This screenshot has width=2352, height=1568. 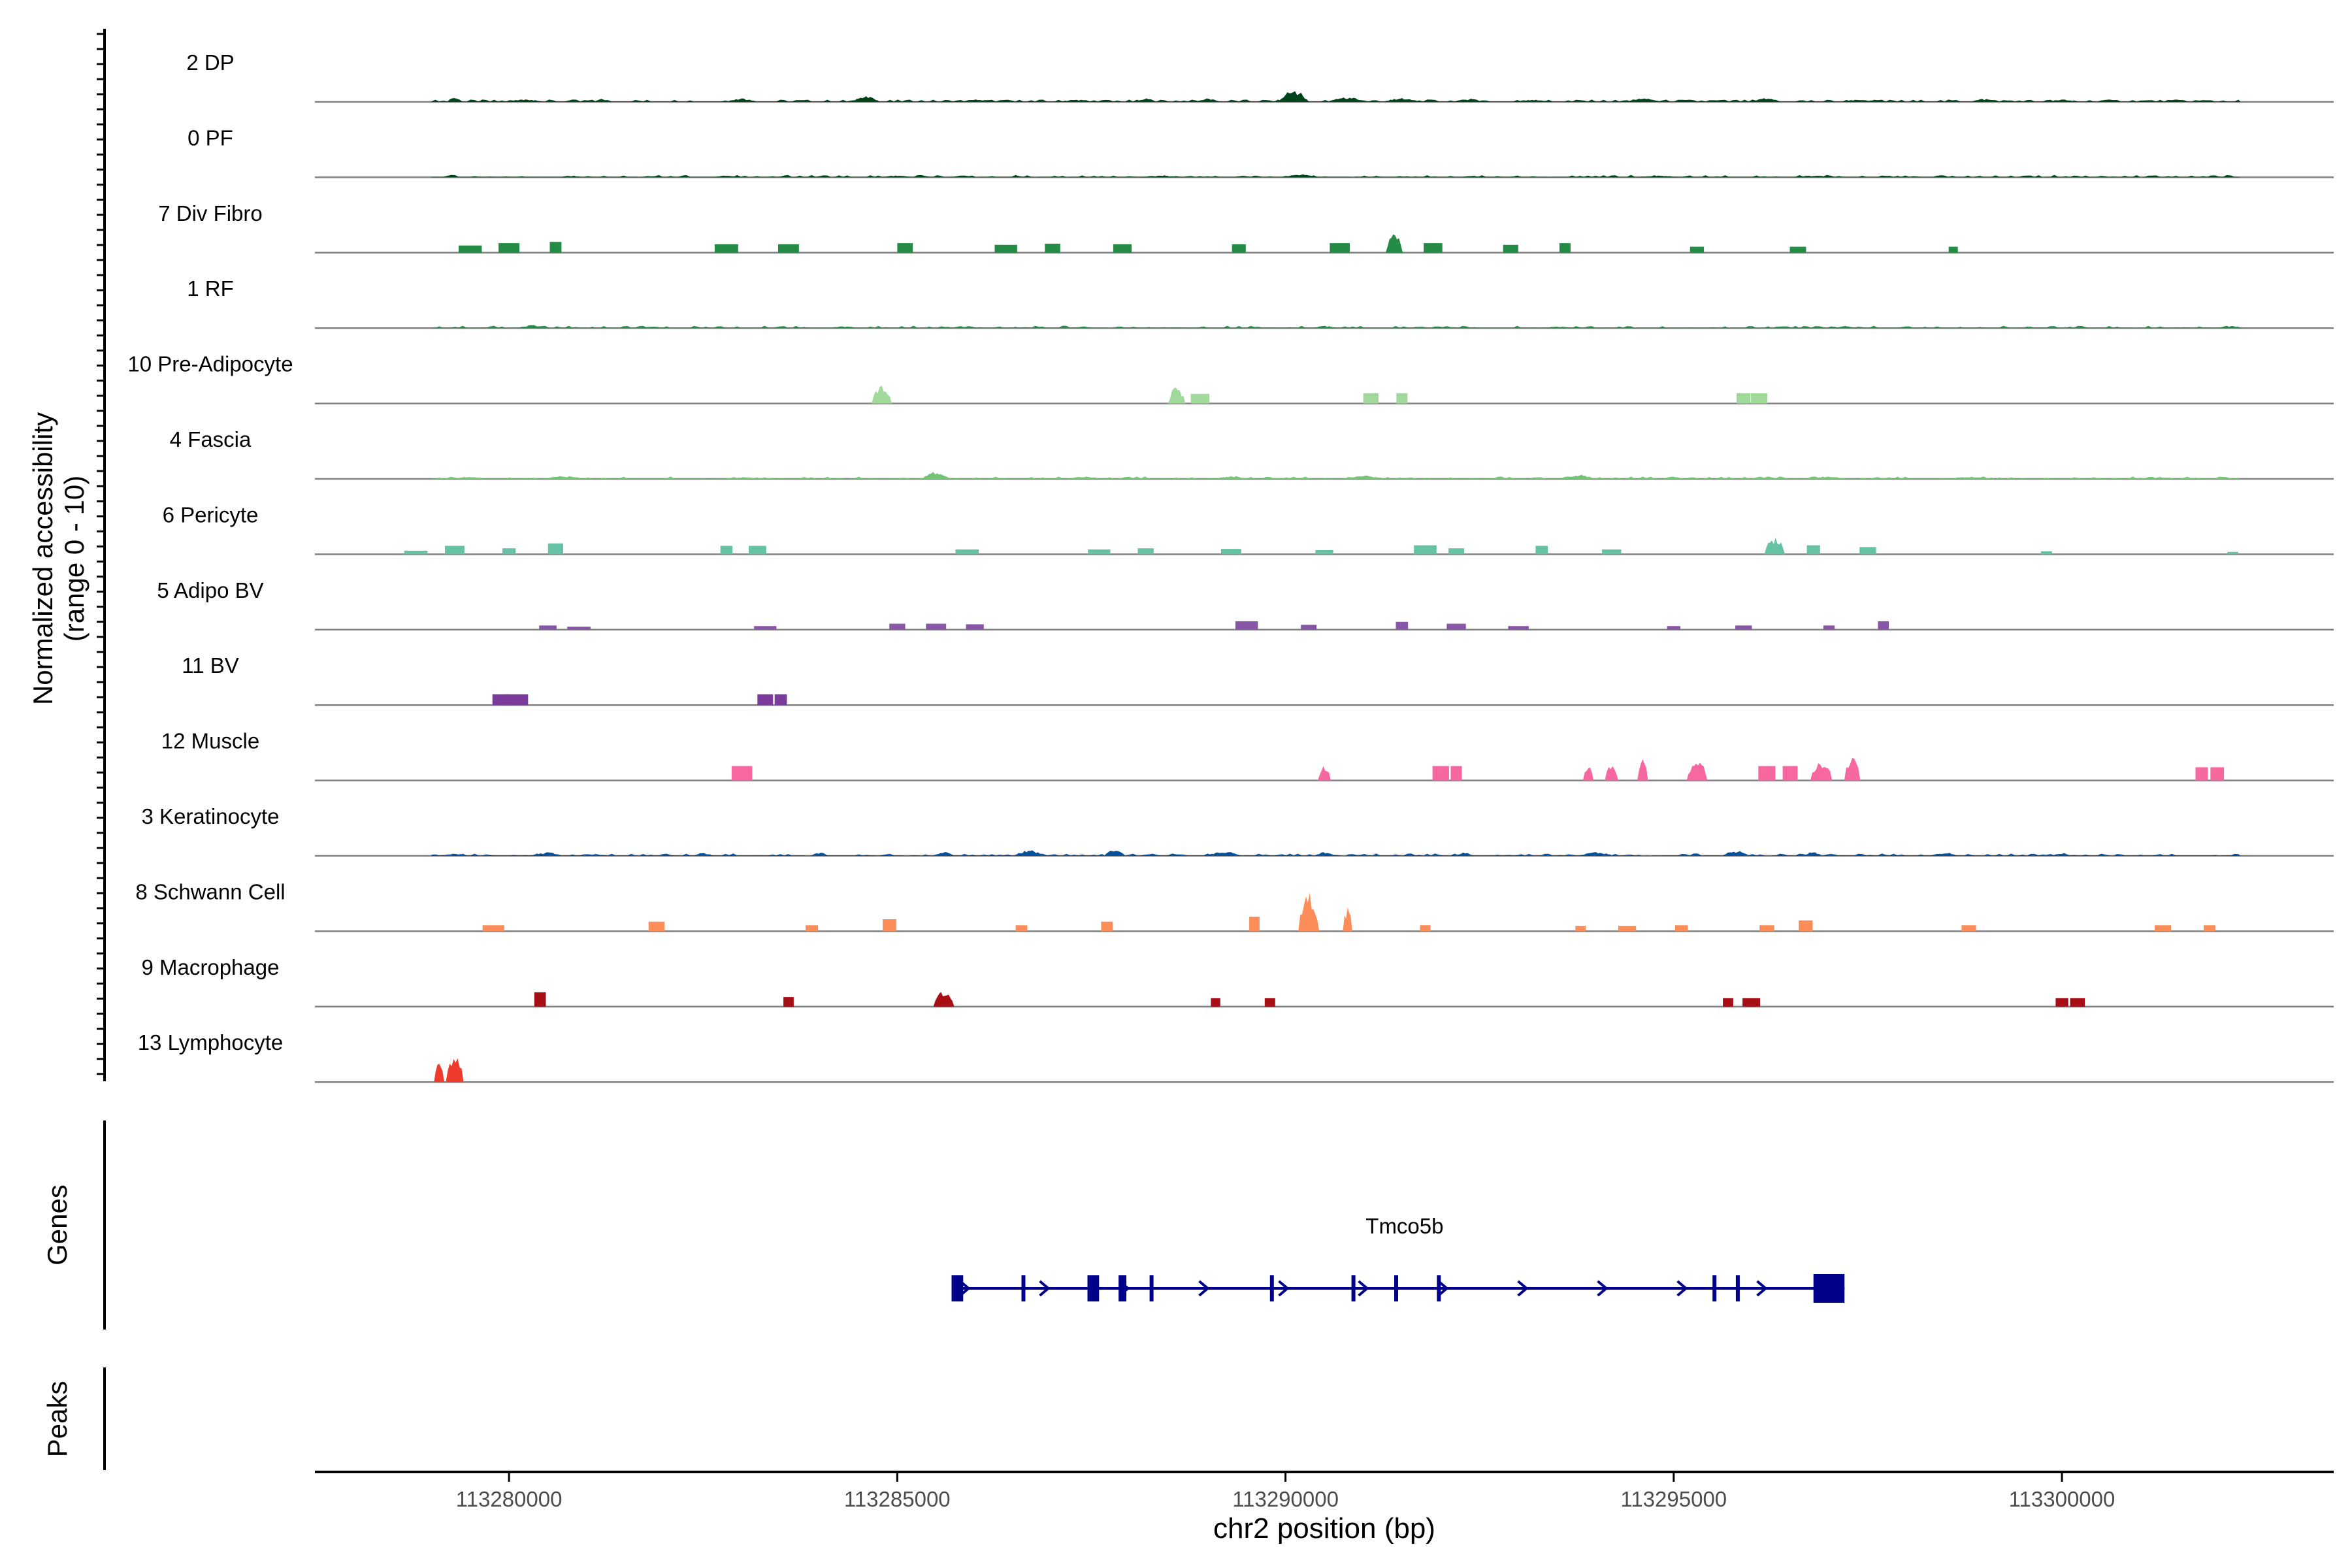 I want to click on peaks-track-label: Peaks, so click(x=57, y=1419).